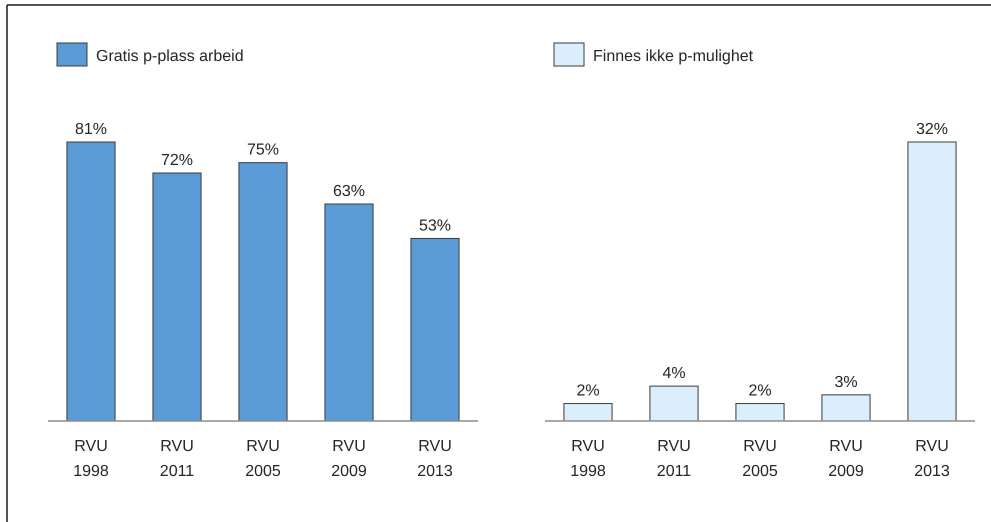  I want to click on data-label: 3%, so click(846, 382).